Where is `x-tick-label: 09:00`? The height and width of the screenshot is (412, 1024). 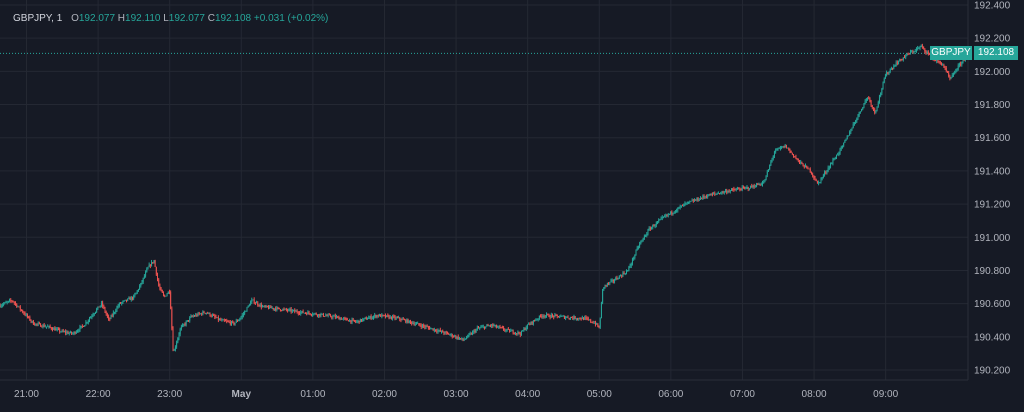 x-tick-label: 09:00 is located at coordinates (885, 394).